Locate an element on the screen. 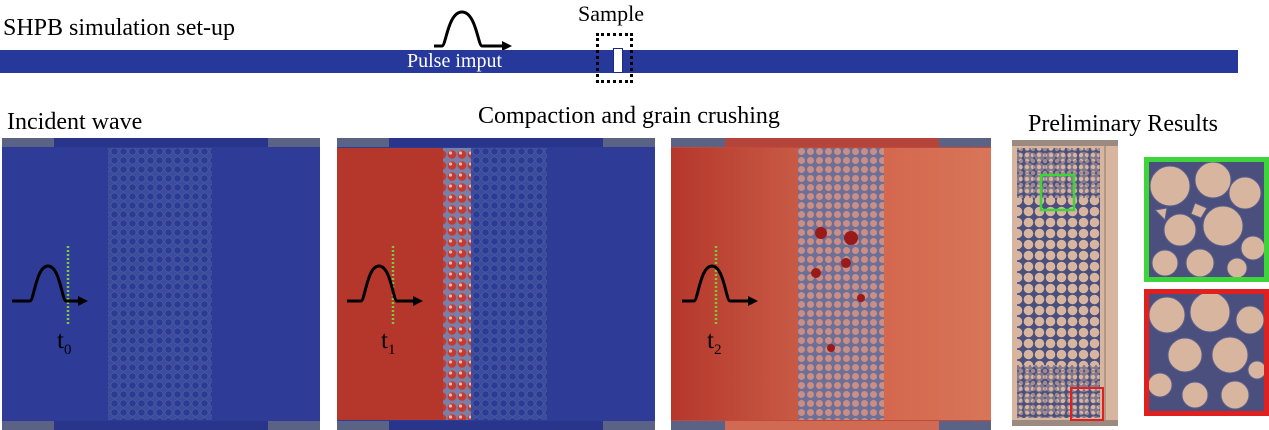 The height and width of the screenshot is (430, 1269). pulse-input-label: Pulse imput is located at coordinates (455, 61).